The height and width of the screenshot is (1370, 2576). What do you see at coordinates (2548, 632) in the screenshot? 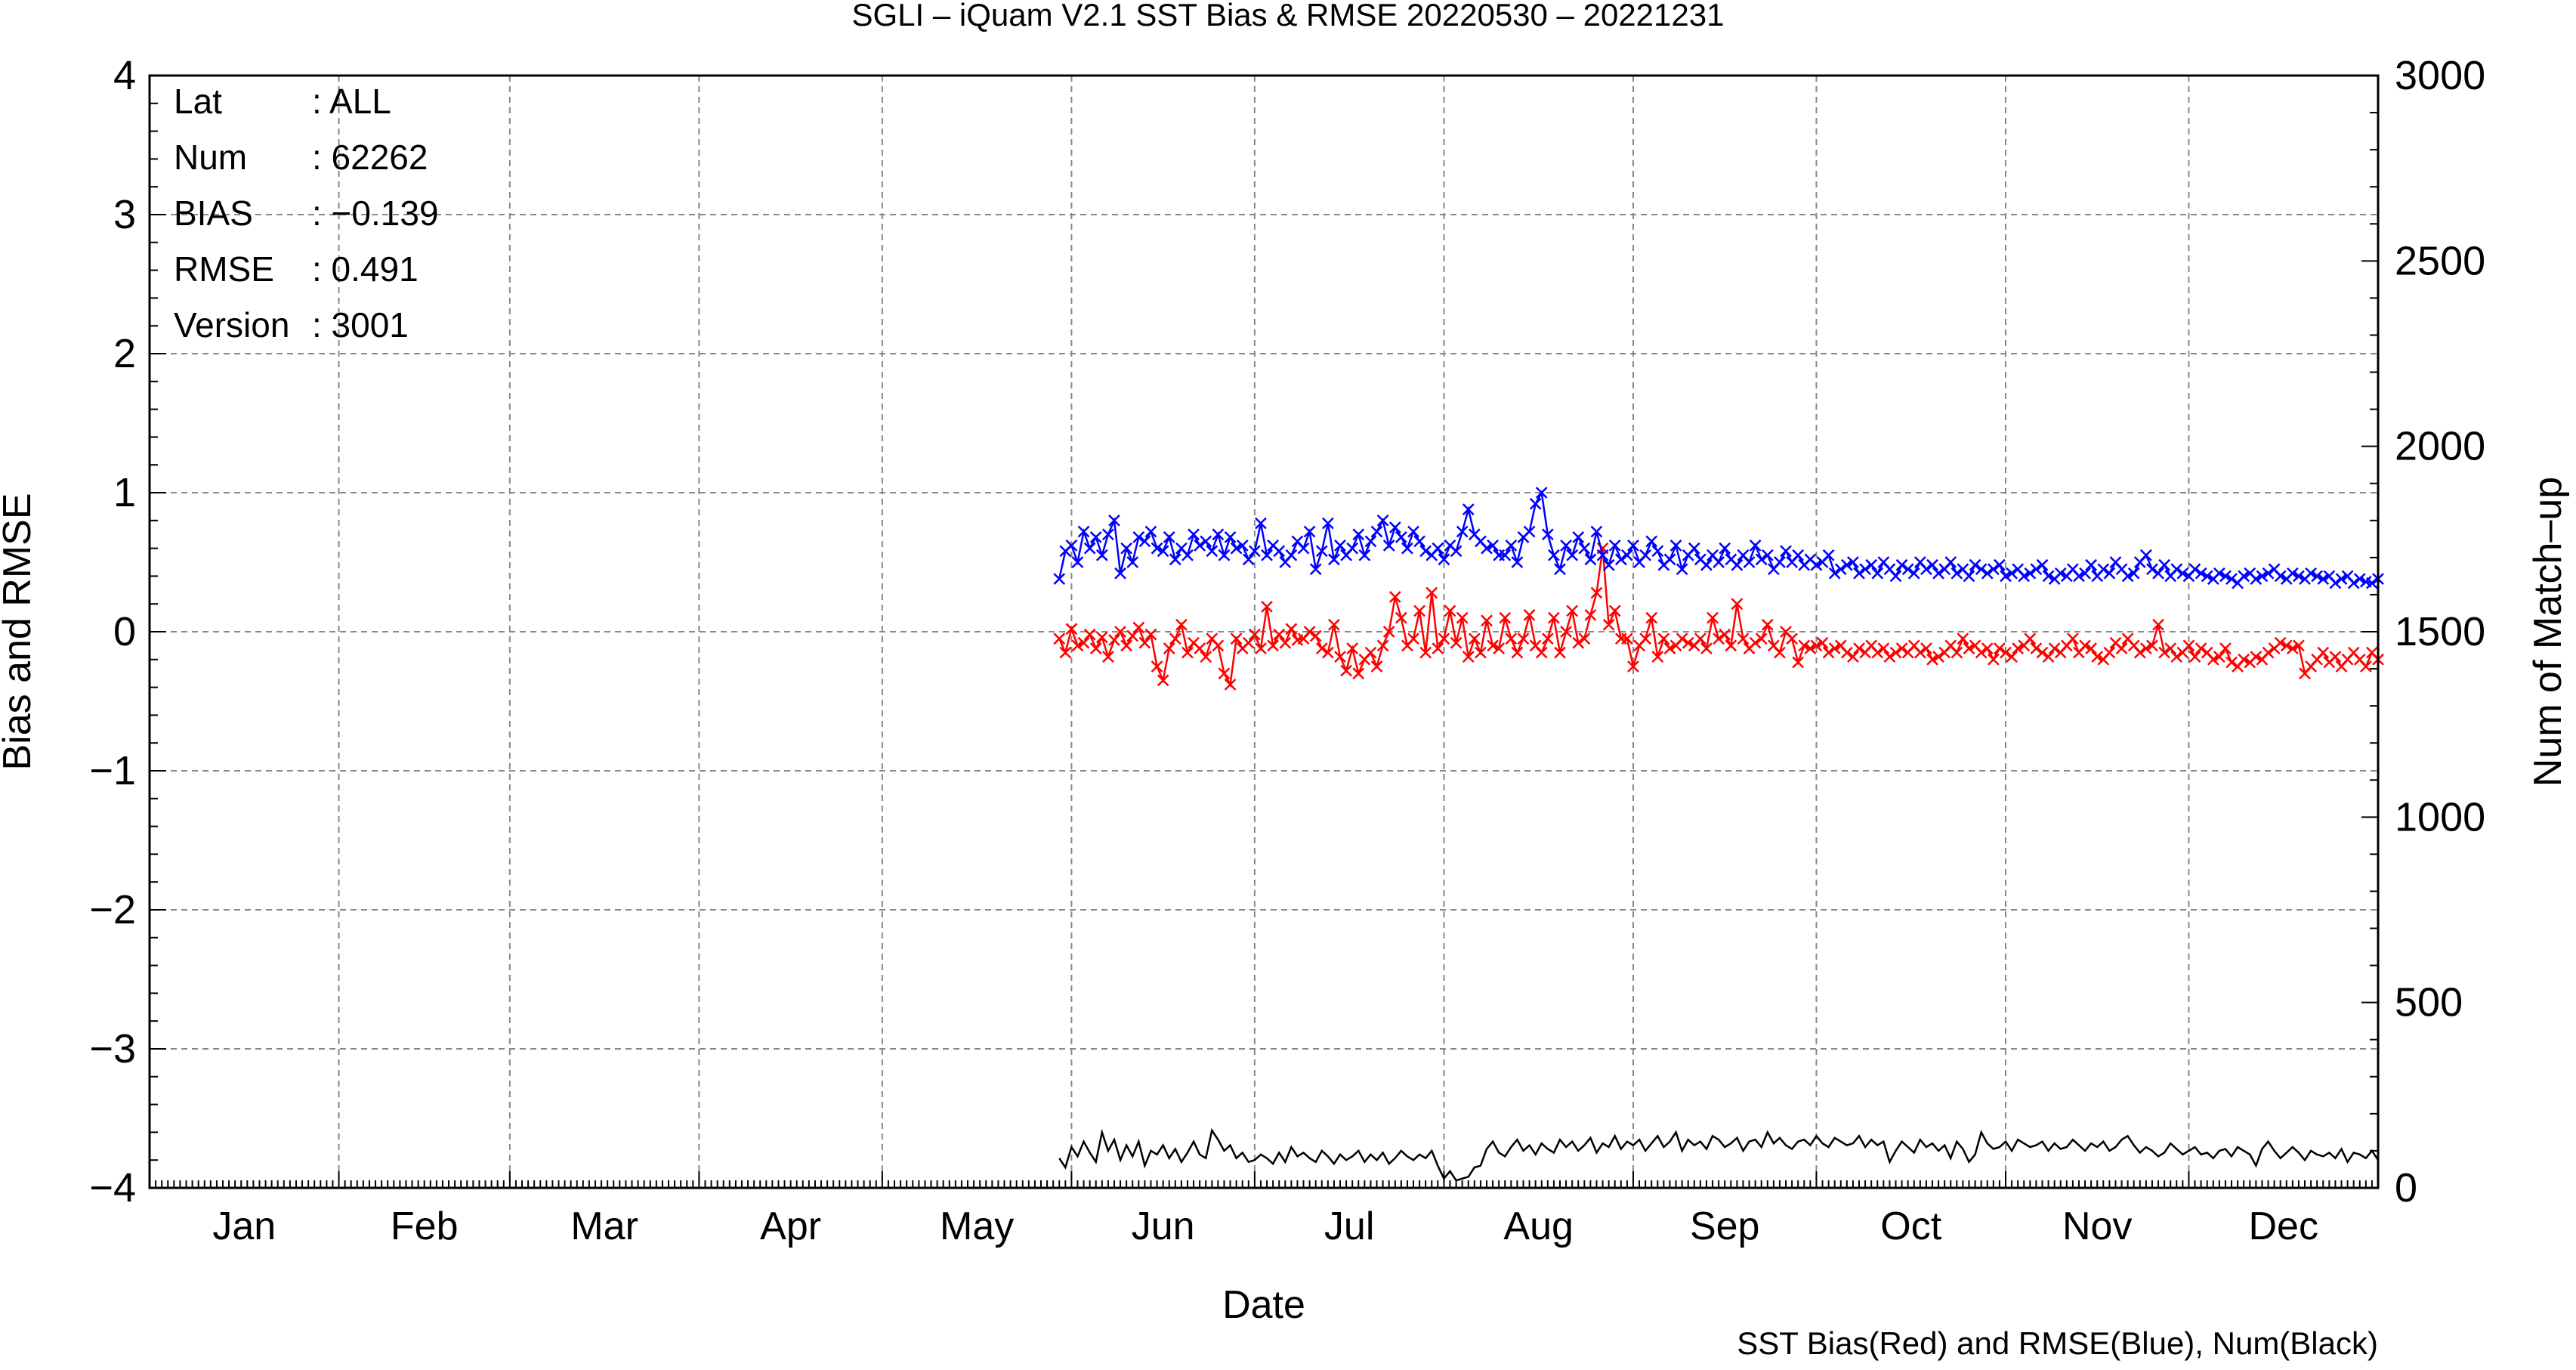
I see `y2-axis-label: Num of Match–up` at bounding box center [2548, 632].